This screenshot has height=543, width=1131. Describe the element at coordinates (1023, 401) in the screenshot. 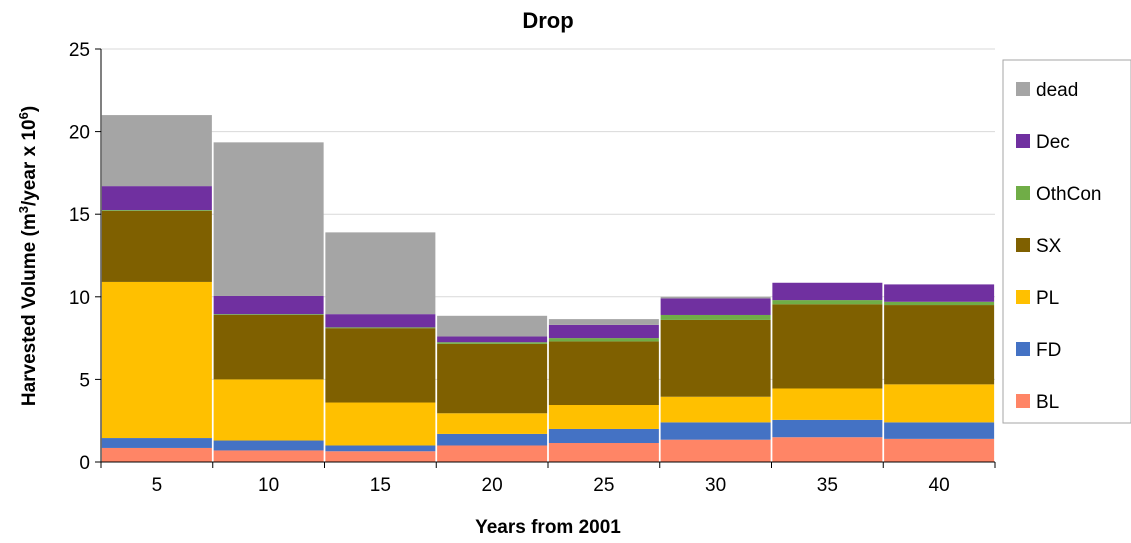

I see `legend-swatch-bl` at that location.